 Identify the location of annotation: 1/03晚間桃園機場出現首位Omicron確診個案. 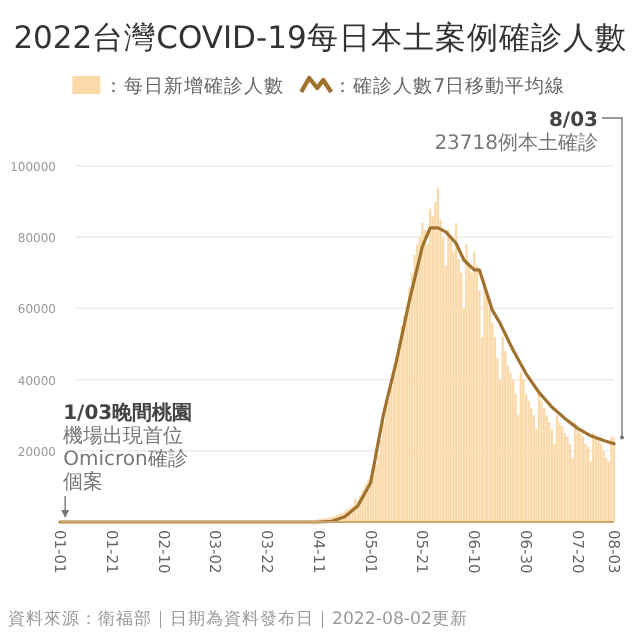
(128, 447).